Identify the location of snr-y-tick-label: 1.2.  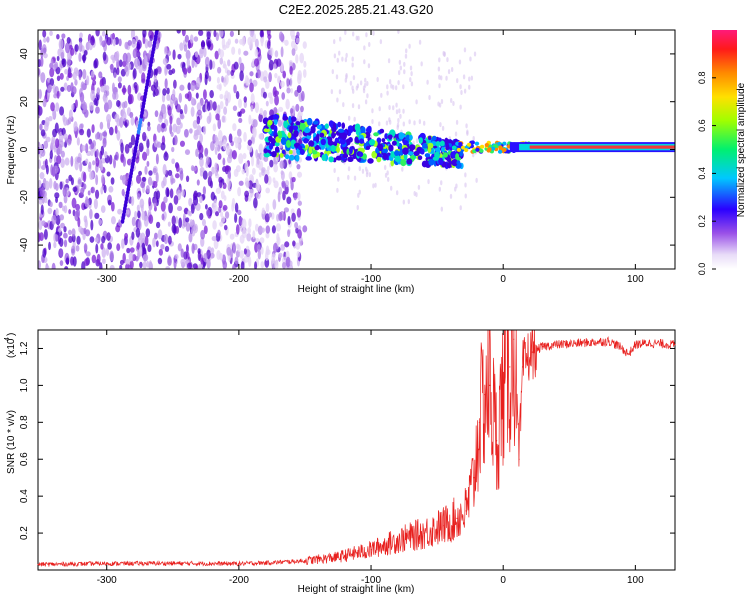
(24, 348).